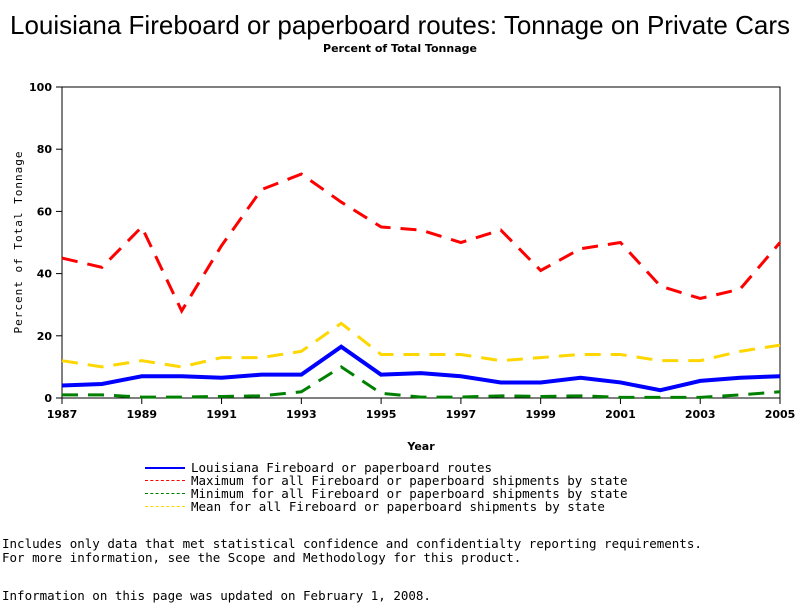 This screenshot has height=603, width=800. Describe the element at coordinates (45, 274) in the screenshot. I see `y-tick-label: 40` at that location.